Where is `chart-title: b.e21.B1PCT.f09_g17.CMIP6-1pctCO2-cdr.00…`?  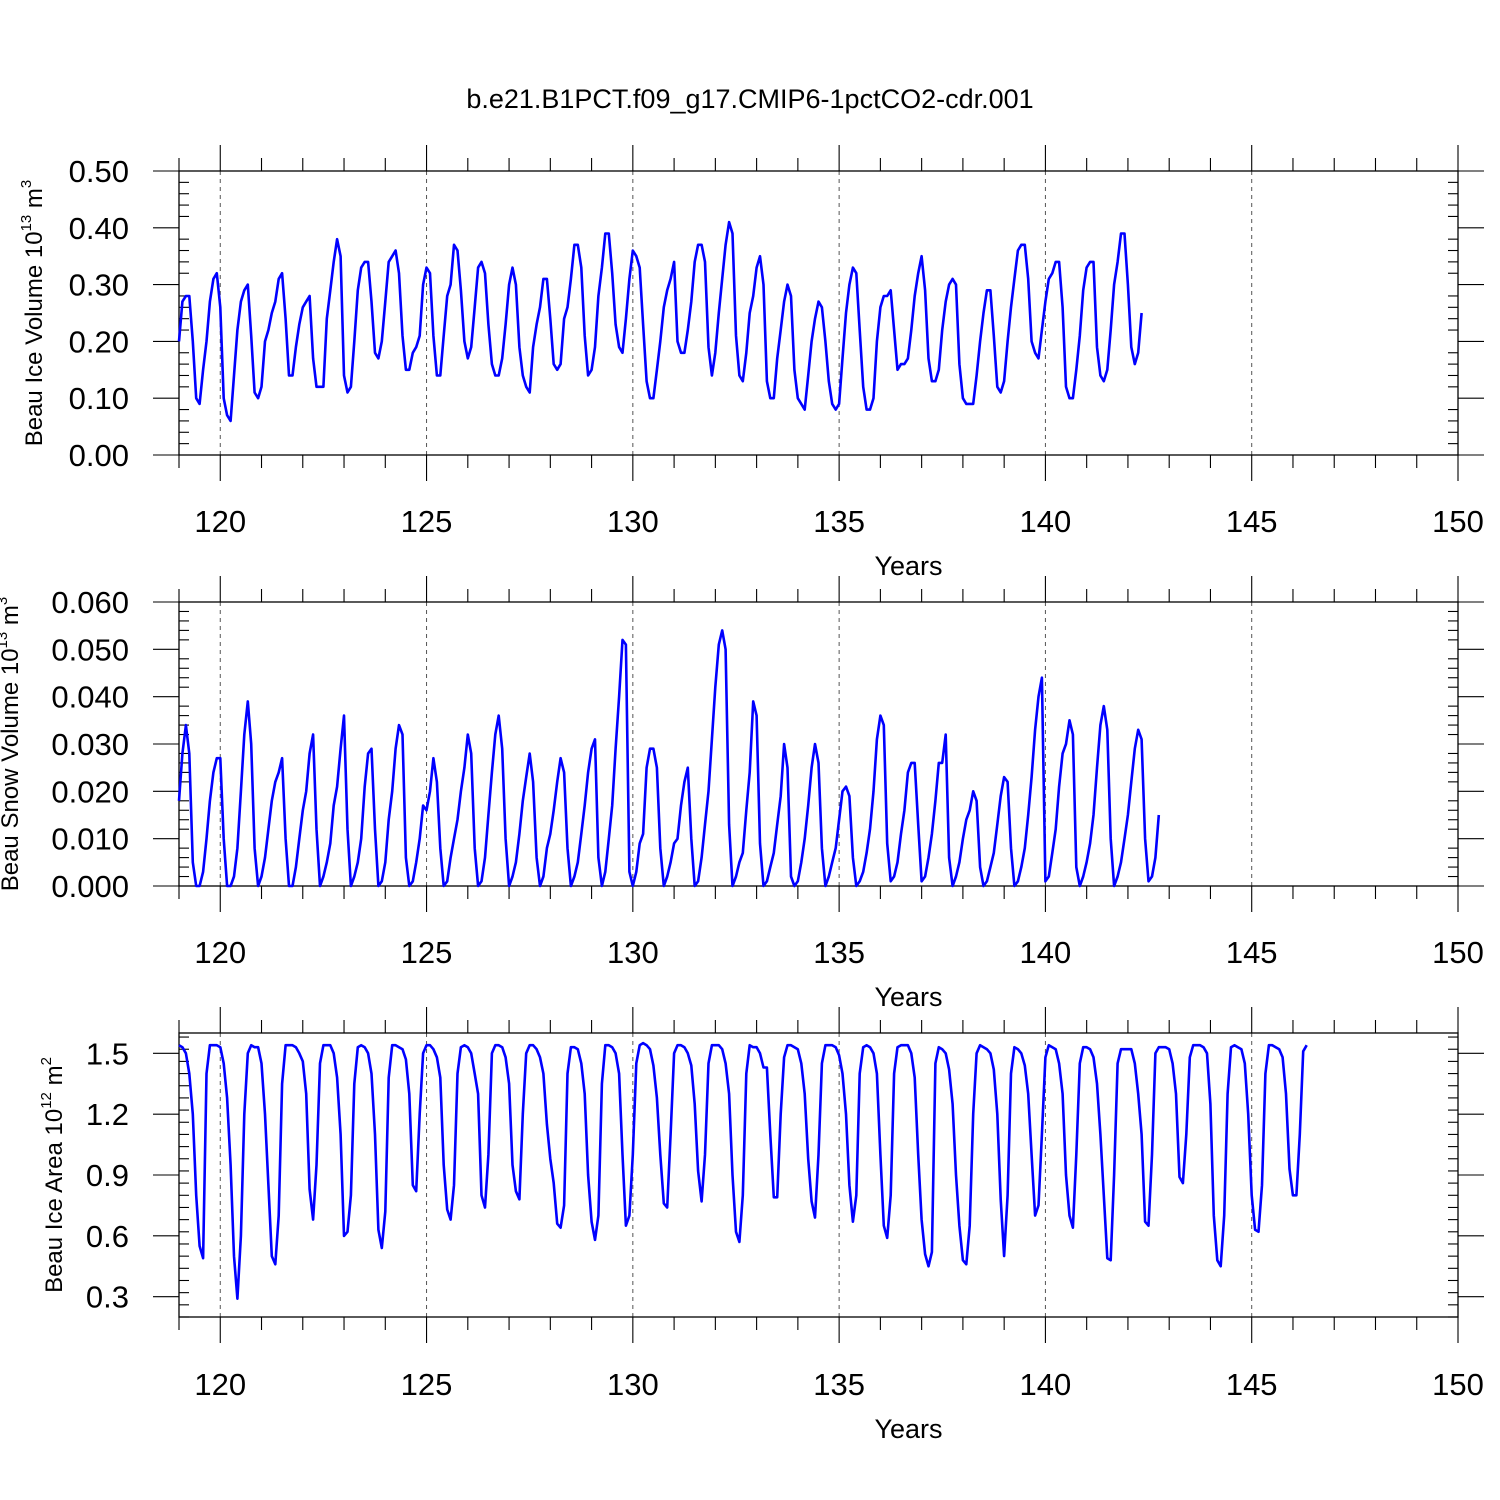
chart-title: b.e21.B1PCT.f09_g17.CMIP6-1pctCO2-cdr.00… is located at coordinates (749, 99).